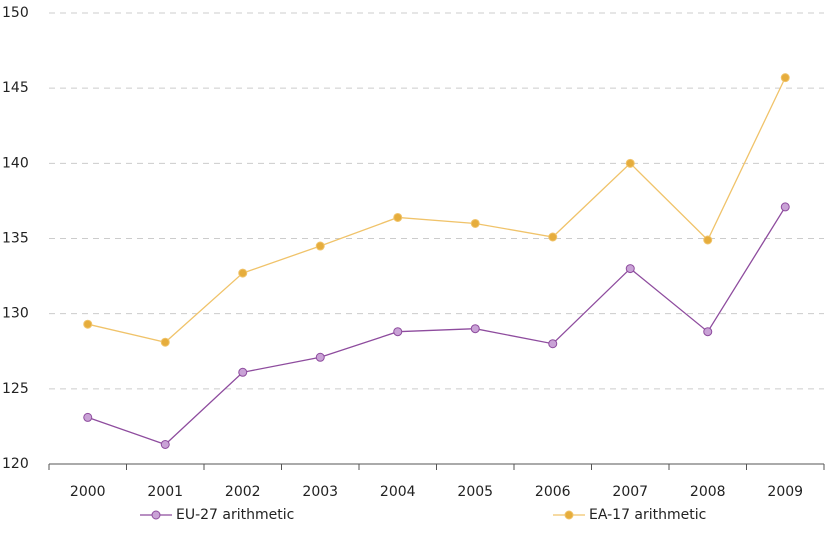 The width and height of the screenshot is (834, 553). Describe the element at coordinates (235, 515) in the screenshot. I see `legend-label: EU-27 arithmetic` at that location.